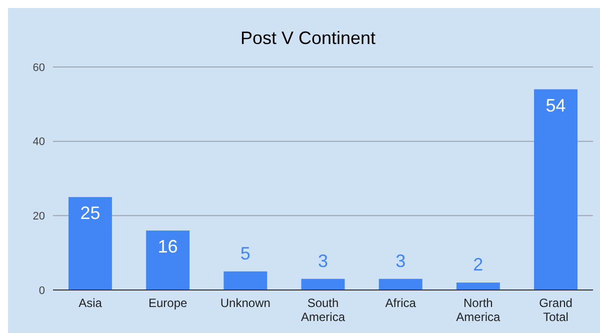  I want to click on y-tick-label: 40, so click(38, 142).